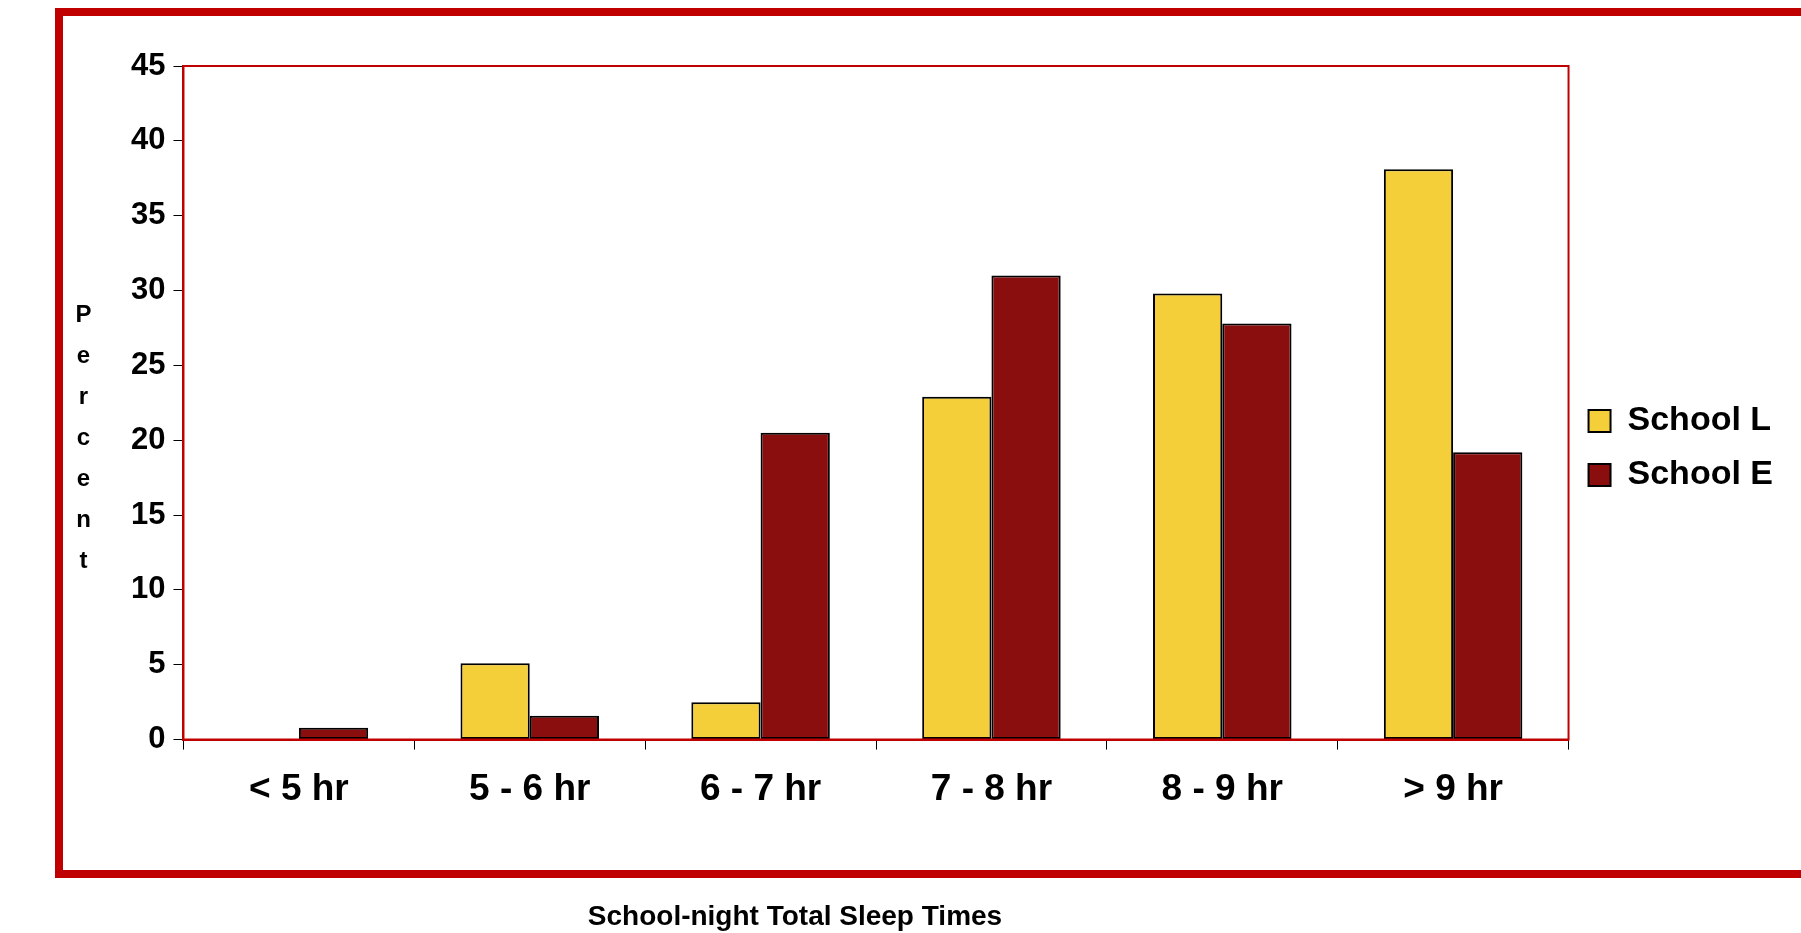  I want to click on y-tick-label: 20, so click(148, 438).